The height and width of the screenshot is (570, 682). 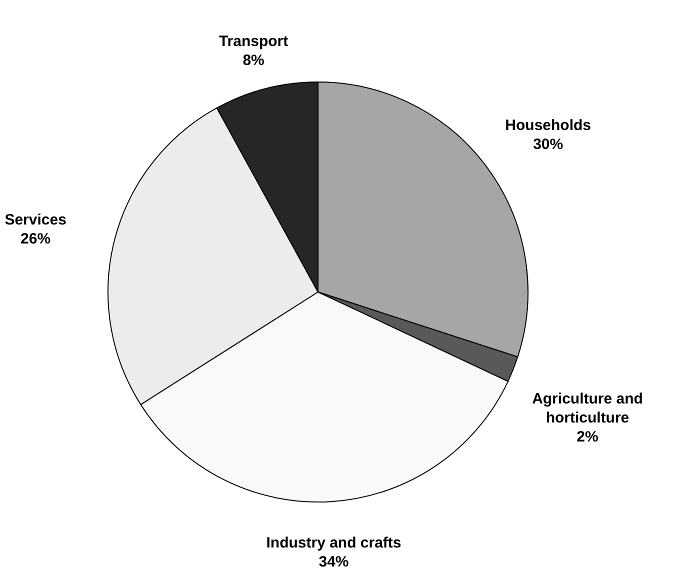 What do you see at coordinates (548, 125) in the screenshot?
I see `slice-label: Households` at bounding box center [548, 125].